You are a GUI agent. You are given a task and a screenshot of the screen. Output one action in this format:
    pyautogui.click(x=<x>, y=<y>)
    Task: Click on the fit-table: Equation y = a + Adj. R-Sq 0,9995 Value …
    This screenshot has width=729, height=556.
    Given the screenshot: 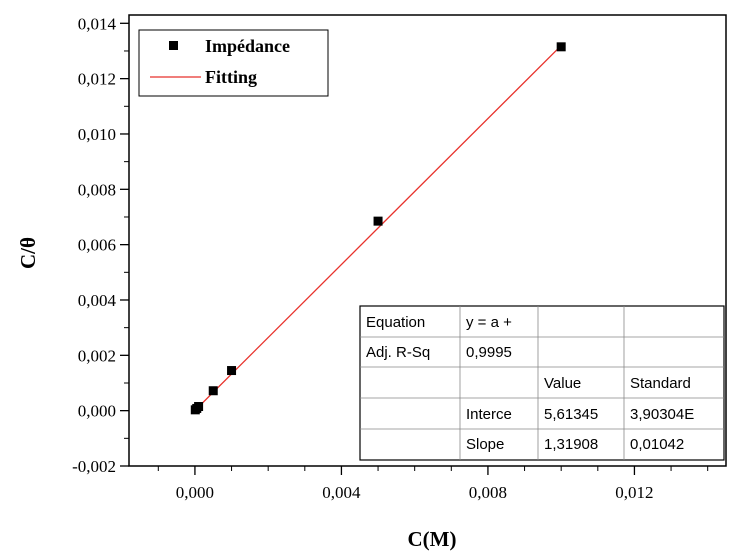 What is the action you would take?
    pyautogui.click(x=542, y=383)
    